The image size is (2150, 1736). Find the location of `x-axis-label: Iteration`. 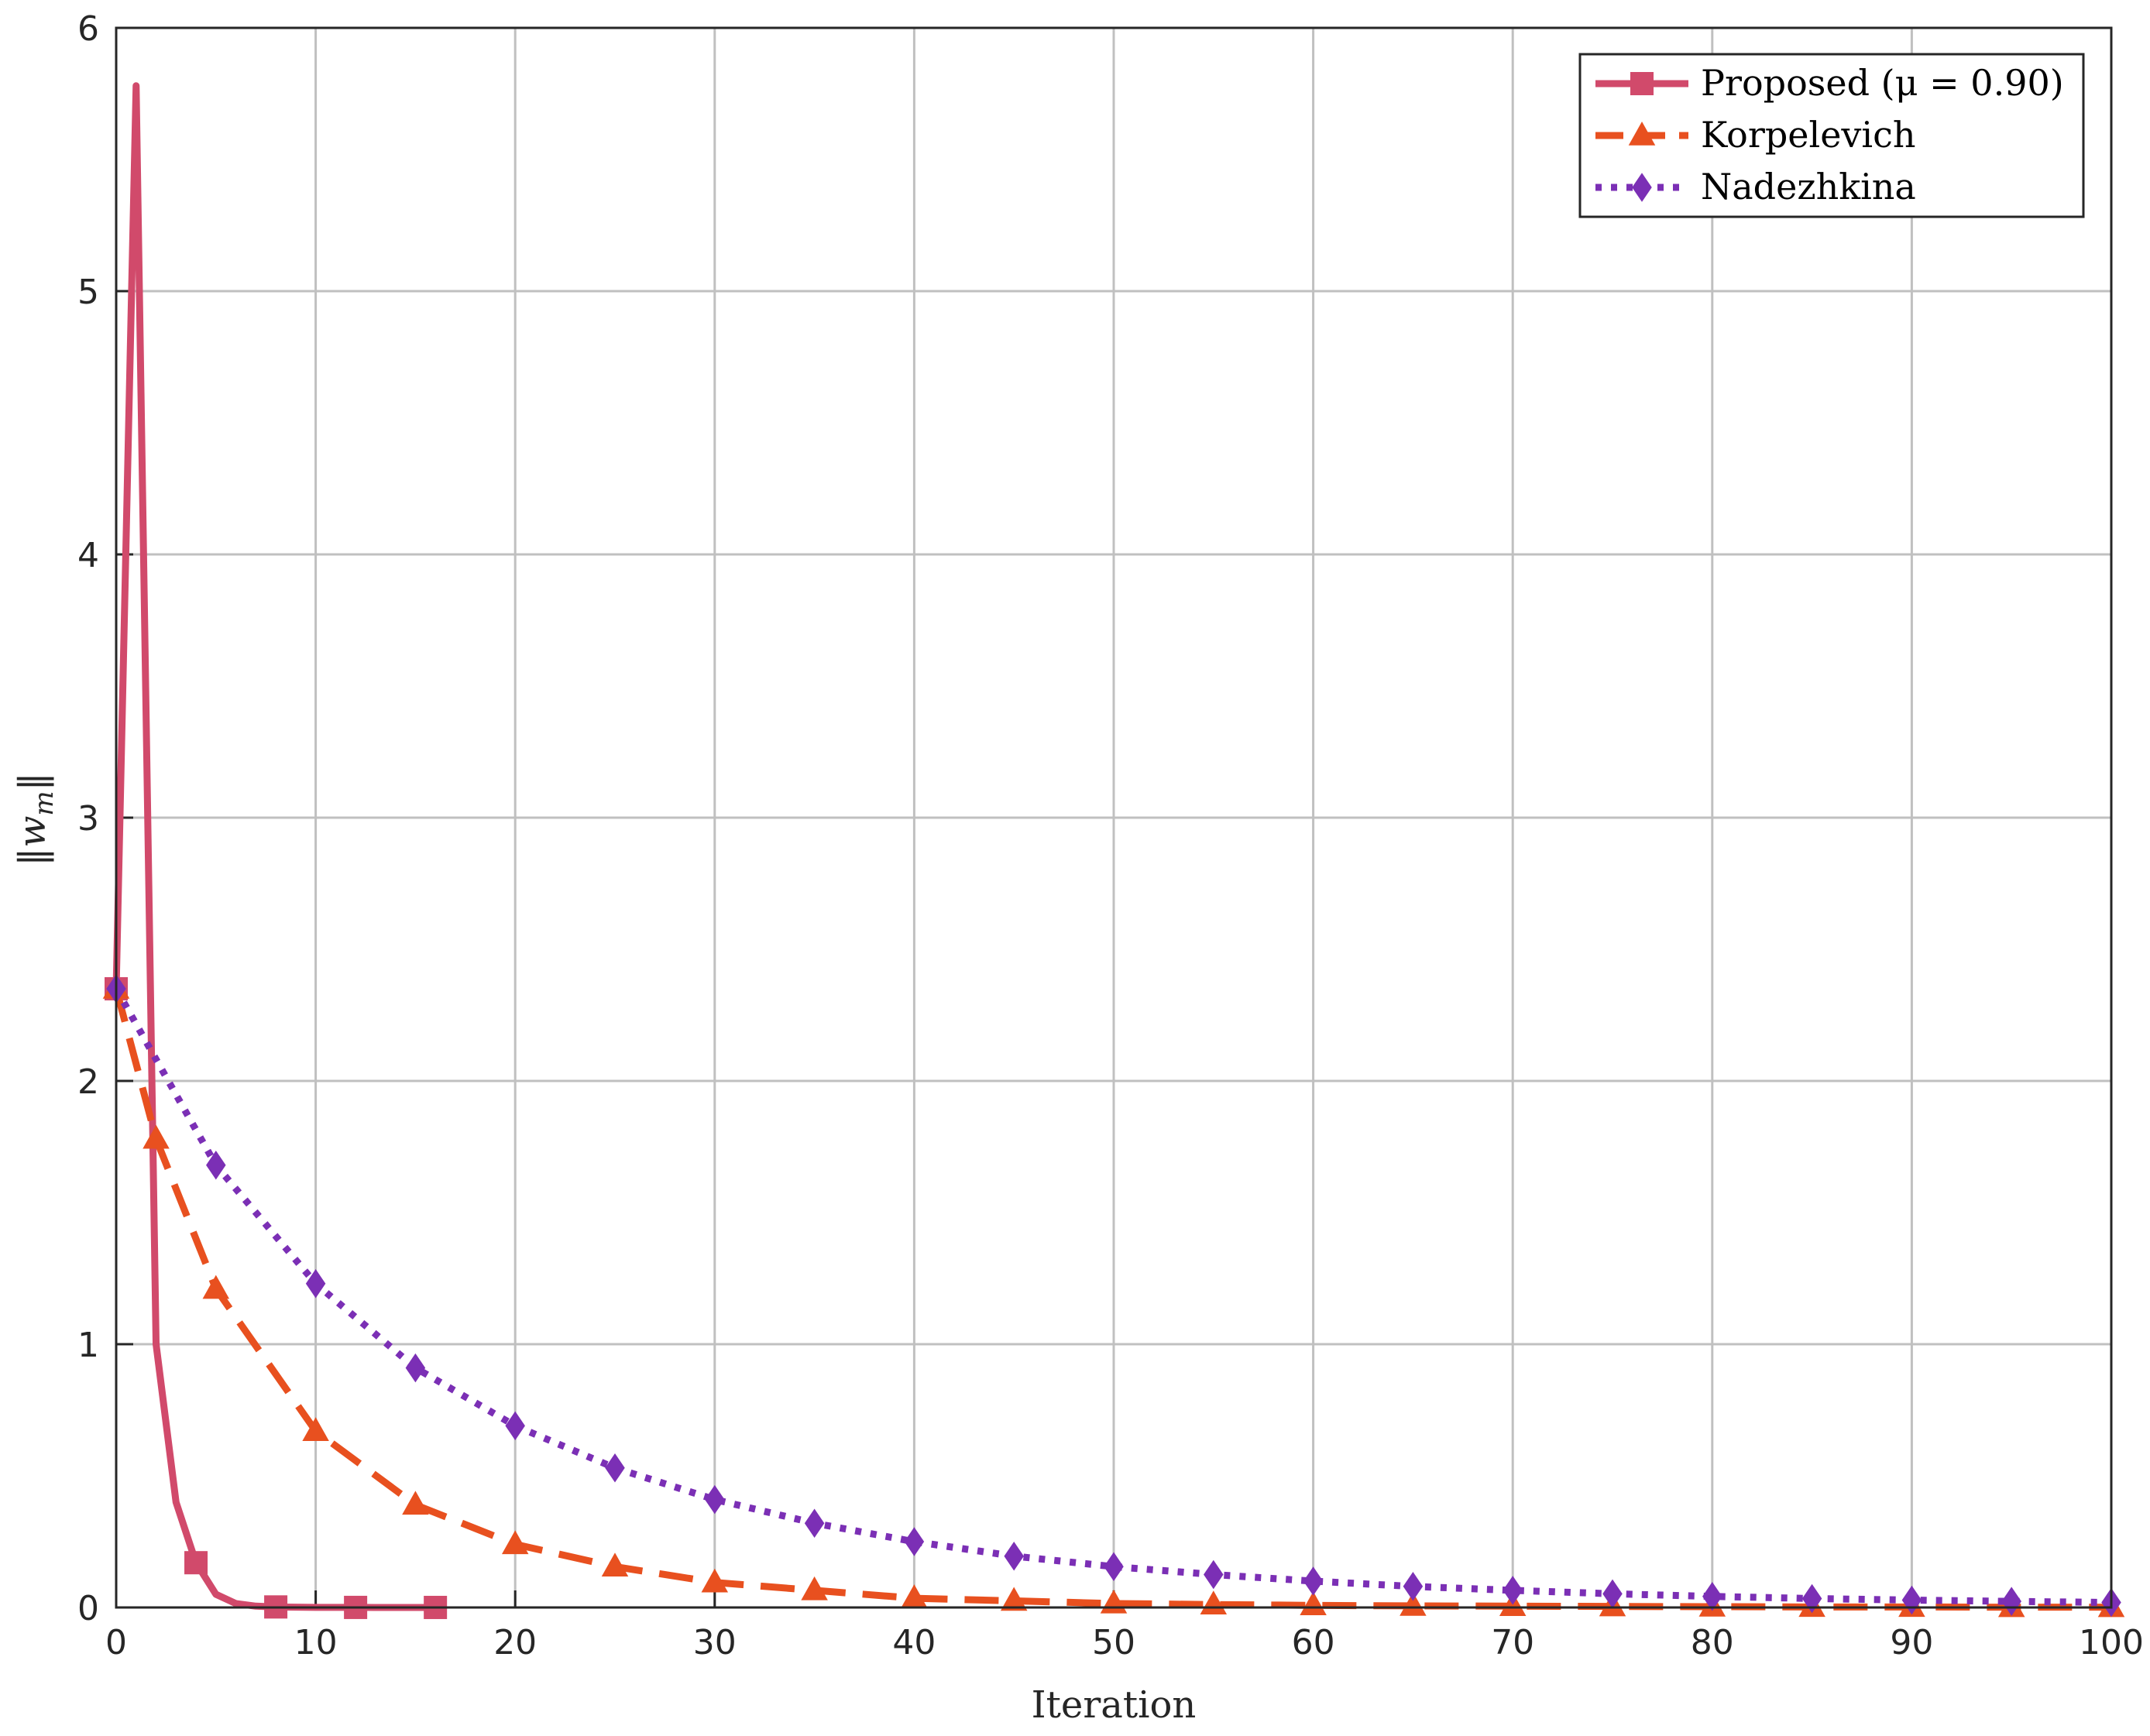

x-axis-label: Iteration is located at coordinates (1114, 1705).